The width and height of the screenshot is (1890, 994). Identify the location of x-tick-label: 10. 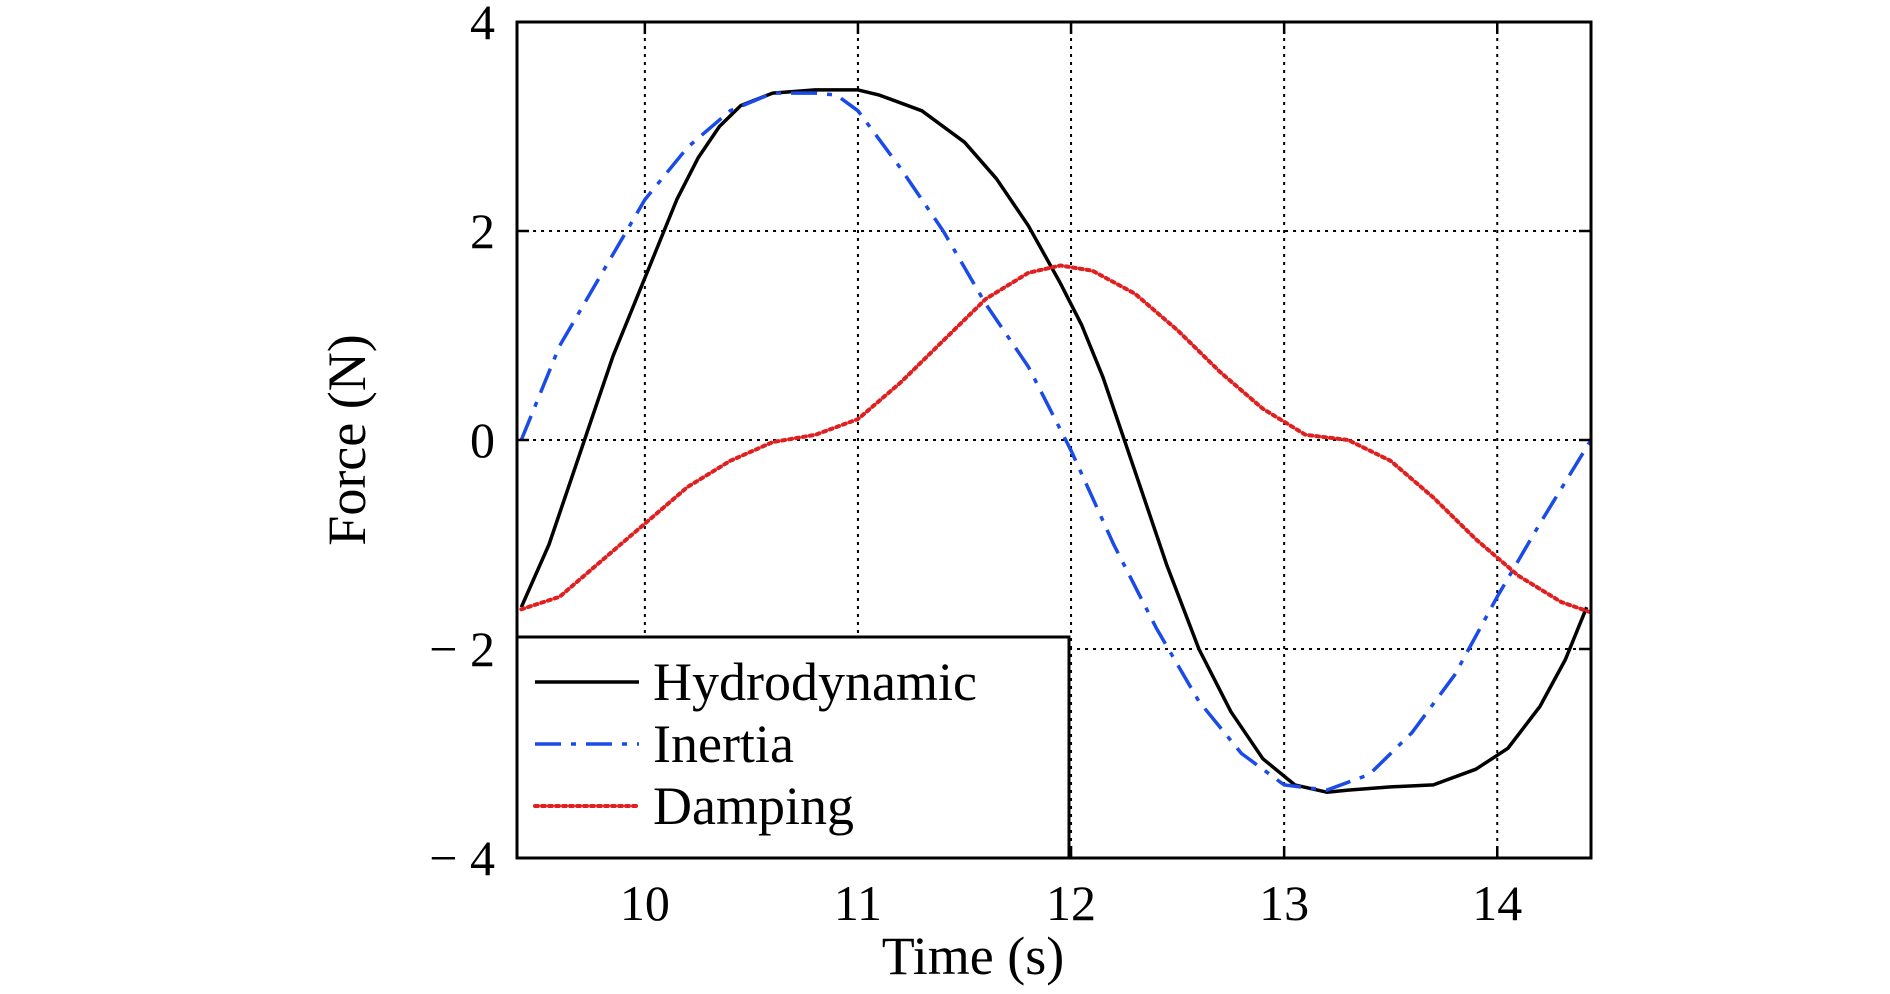
(645, 903).